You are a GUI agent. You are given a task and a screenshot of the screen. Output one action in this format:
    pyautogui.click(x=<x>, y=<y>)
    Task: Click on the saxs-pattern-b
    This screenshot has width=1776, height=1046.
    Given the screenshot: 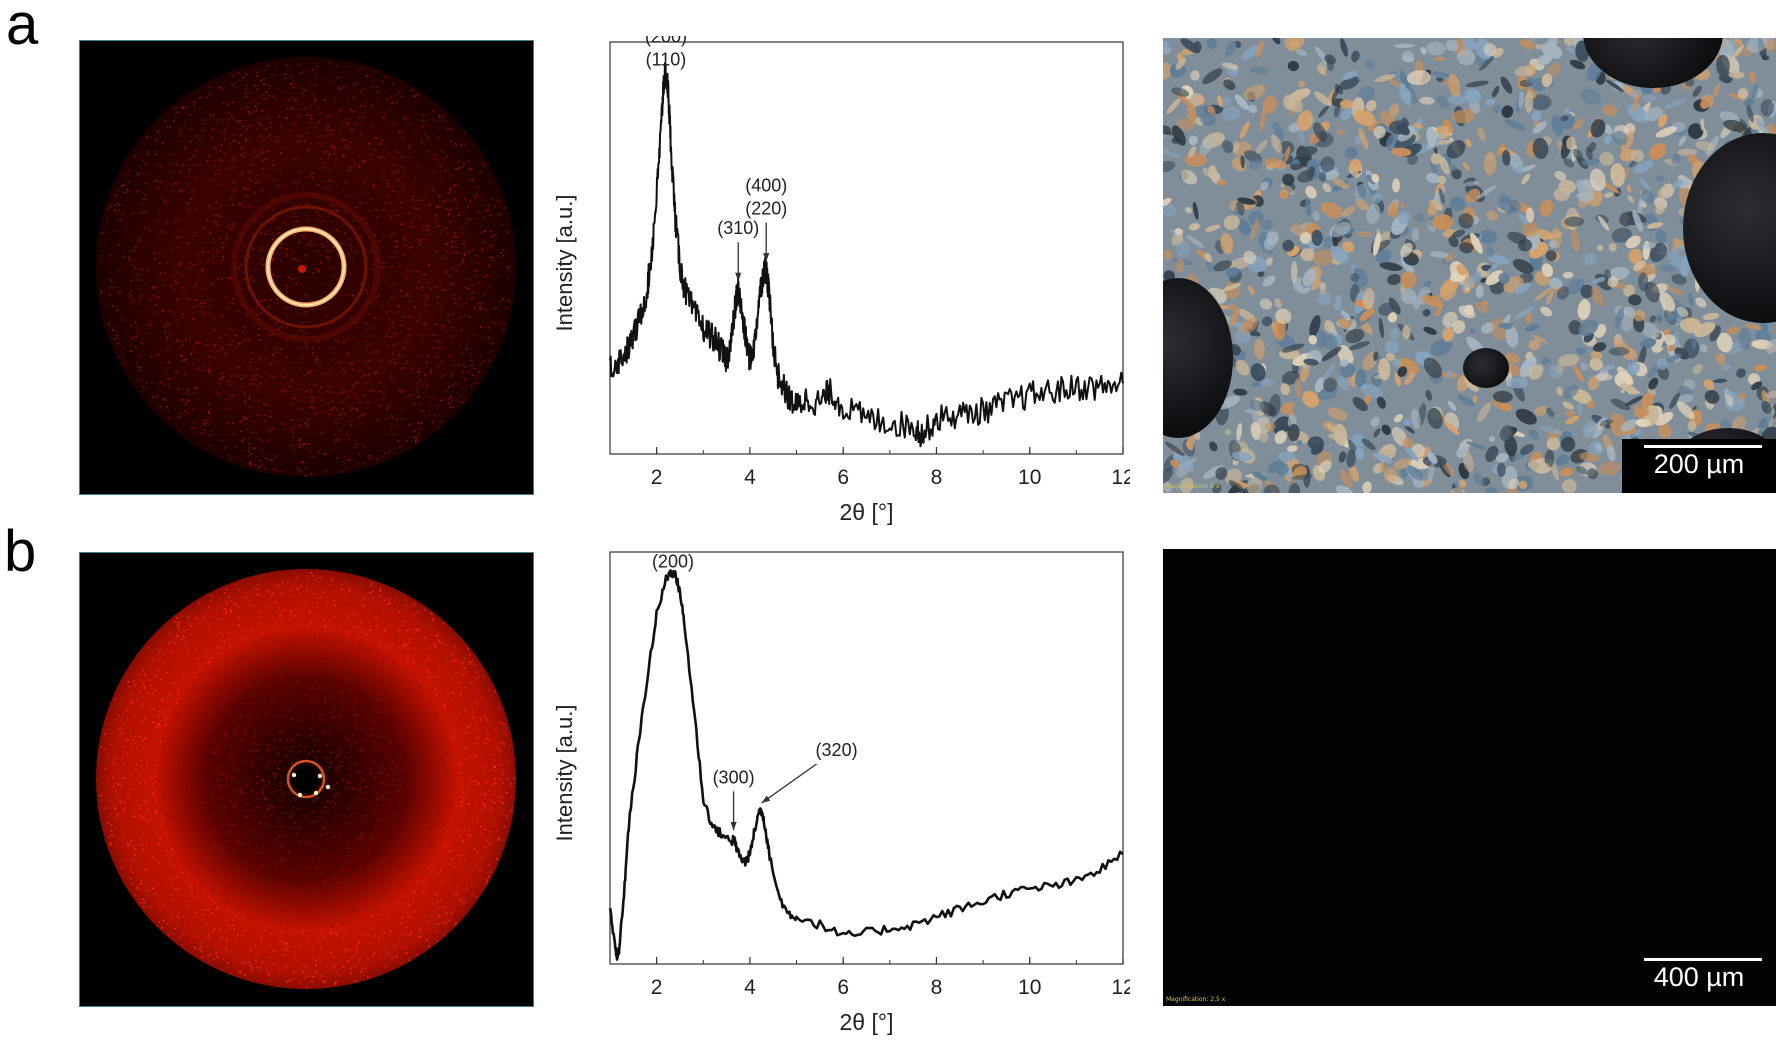 What is the action you would take?
    pyautogui.click(x=306, y=779)
    